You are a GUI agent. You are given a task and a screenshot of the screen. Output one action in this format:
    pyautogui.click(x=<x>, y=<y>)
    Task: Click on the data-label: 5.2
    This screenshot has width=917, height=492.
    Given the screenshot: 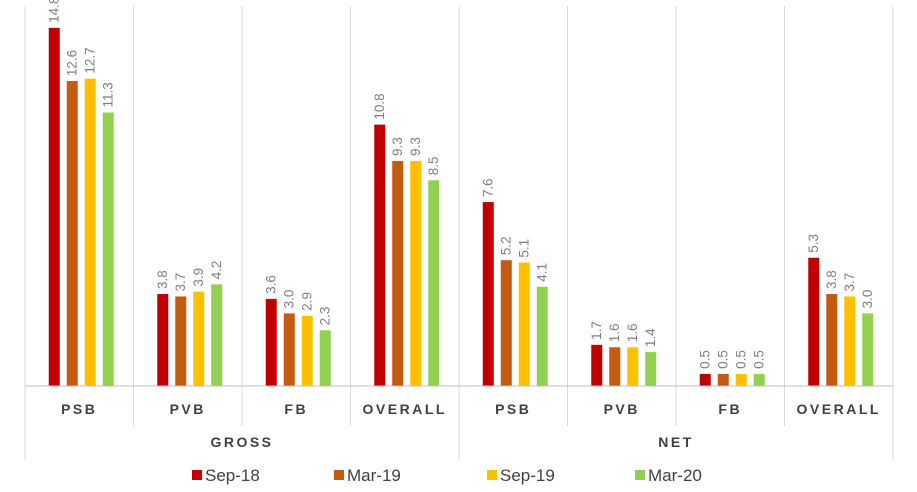 What is the action you would take?
    pyautogui.click(x=506, y=245)
    